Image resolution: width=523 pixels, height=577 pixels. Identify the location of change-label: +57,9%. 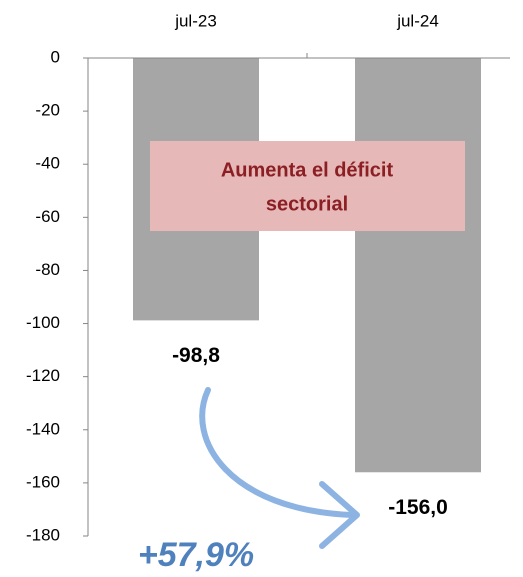
(196, 555).